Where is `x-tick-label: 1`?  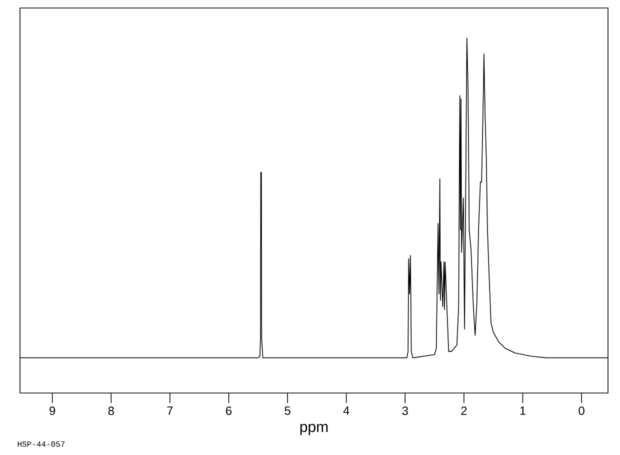
x-tick-label: 1 is located at coordinates (523, 410).